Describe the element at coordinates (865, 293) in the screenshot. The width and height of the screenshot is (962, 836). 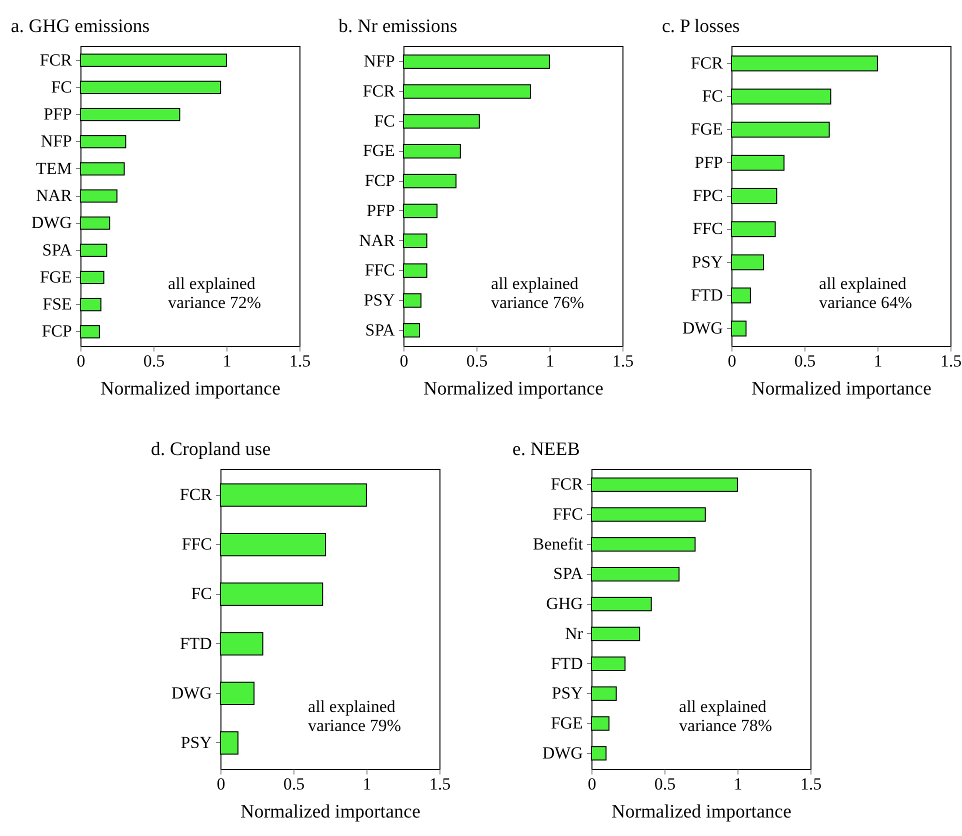
I see `annotation: all explained variance 64%` at that location.